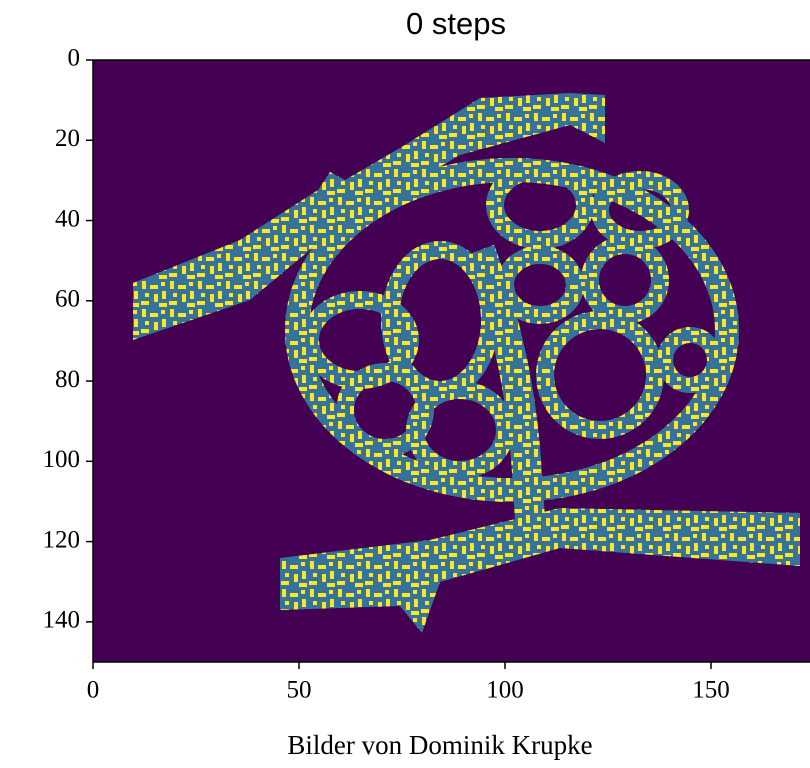 The image size is (810, 768). Describe the element at coordinates (505, 690) in the screenshot. I see `x-tick-label: 100` at that location.